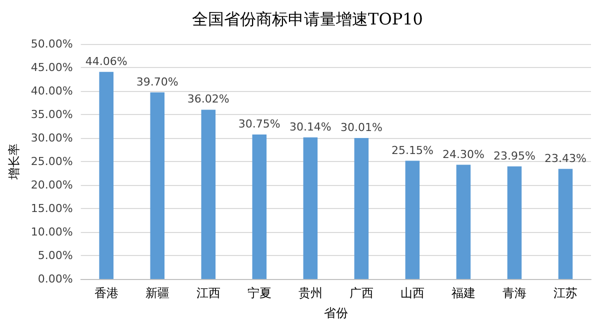 The height and width of the screenshot is (329, 615). What do you see at coordinates (55, 279) in the screenshot?
I see `y-tick-label: 0.00%` at bounding box center [55, 279].